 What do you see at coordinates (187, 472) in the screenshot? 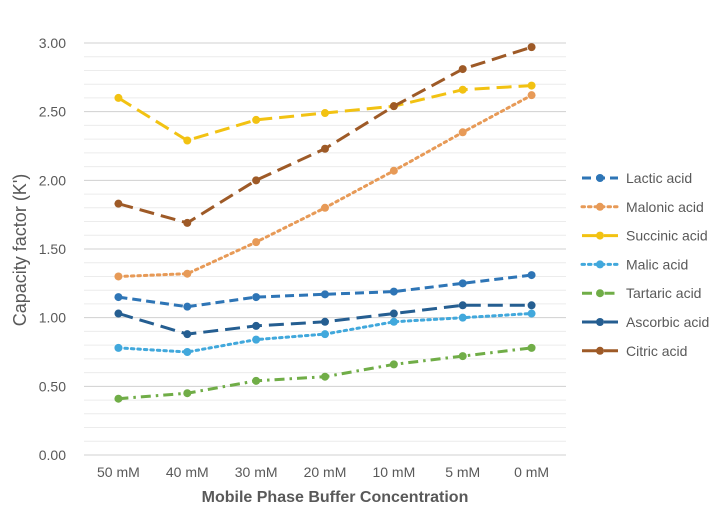
I see `x-tick-label: 40 mM` at bounding box center [187, 472].